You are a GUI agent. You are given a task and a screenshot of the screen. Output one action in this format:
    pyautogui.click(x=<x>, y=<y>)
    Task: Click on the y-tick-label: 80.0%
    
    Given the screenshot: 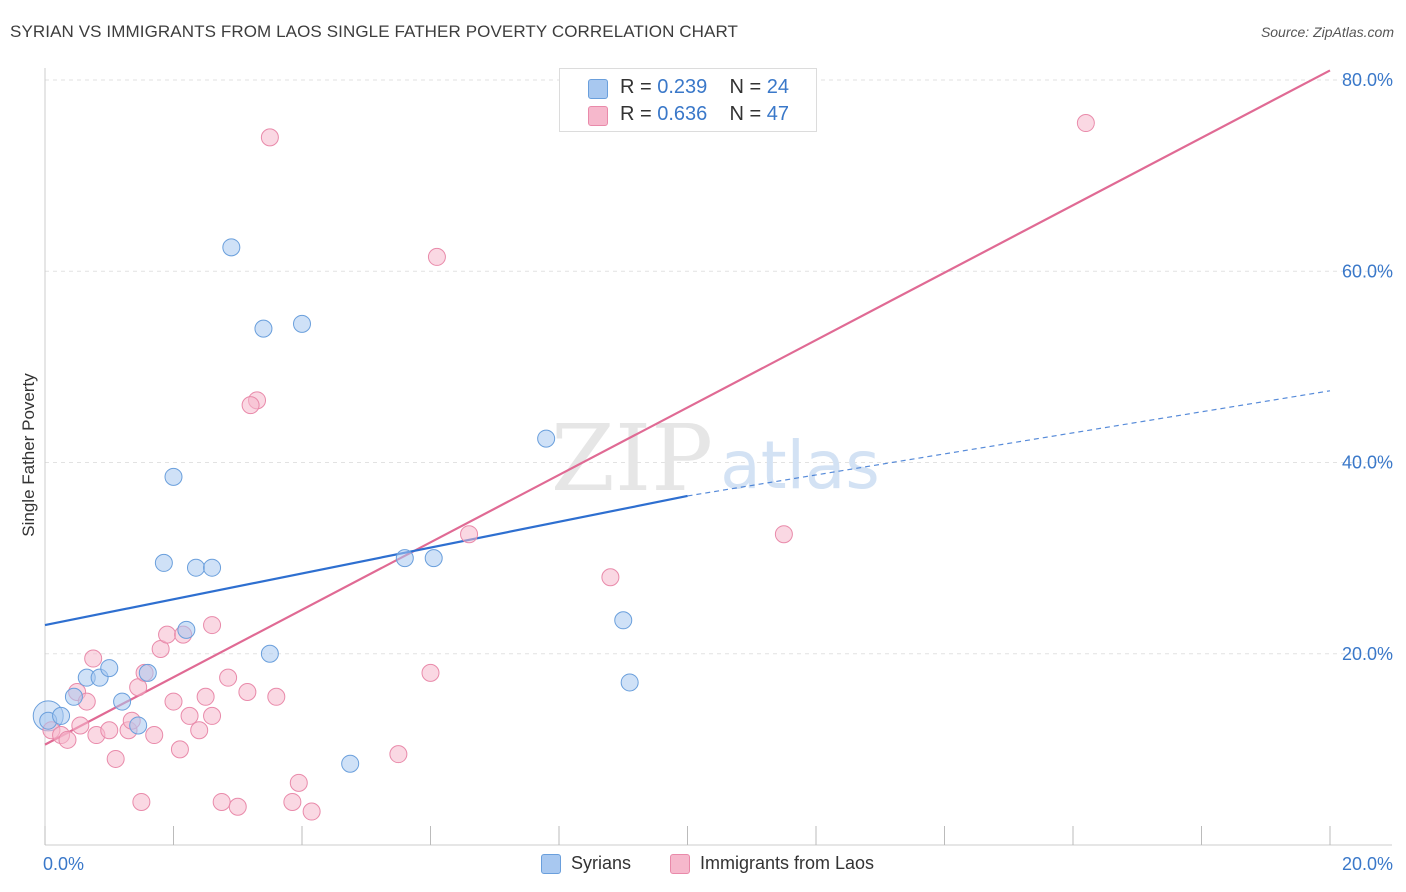 What is the action you would take?
    pyautogui.click(x=1367, y=80)
    